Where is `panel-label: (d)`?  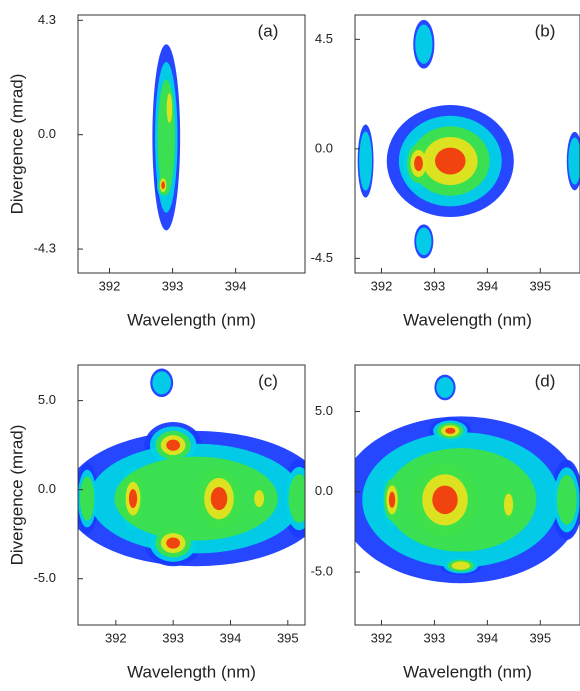
panel-label: (d) is located at coordinates (545, 380).